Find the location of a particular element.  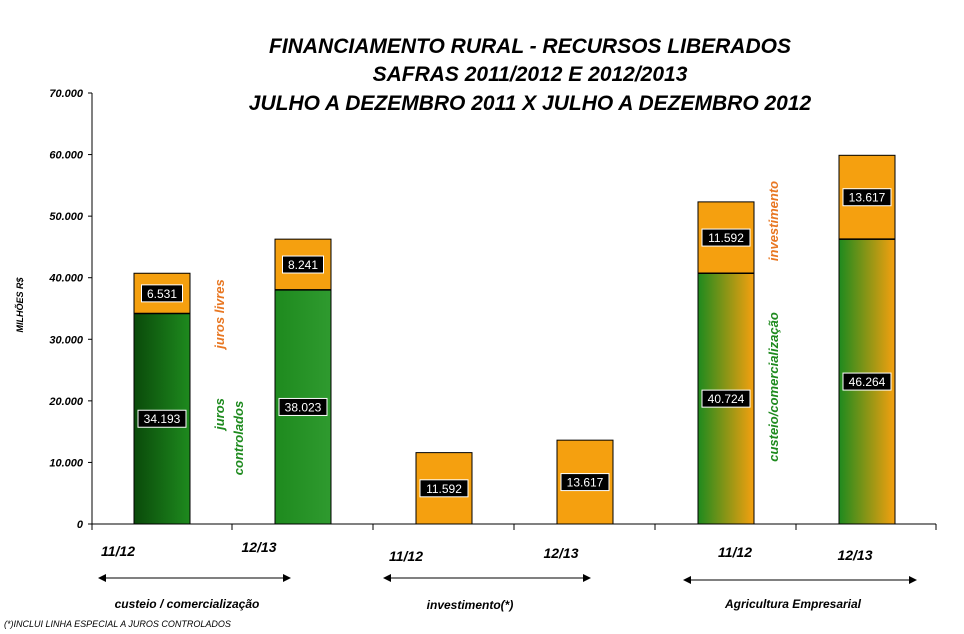

value-label: 40.724 is located at coordinates (726, 399).